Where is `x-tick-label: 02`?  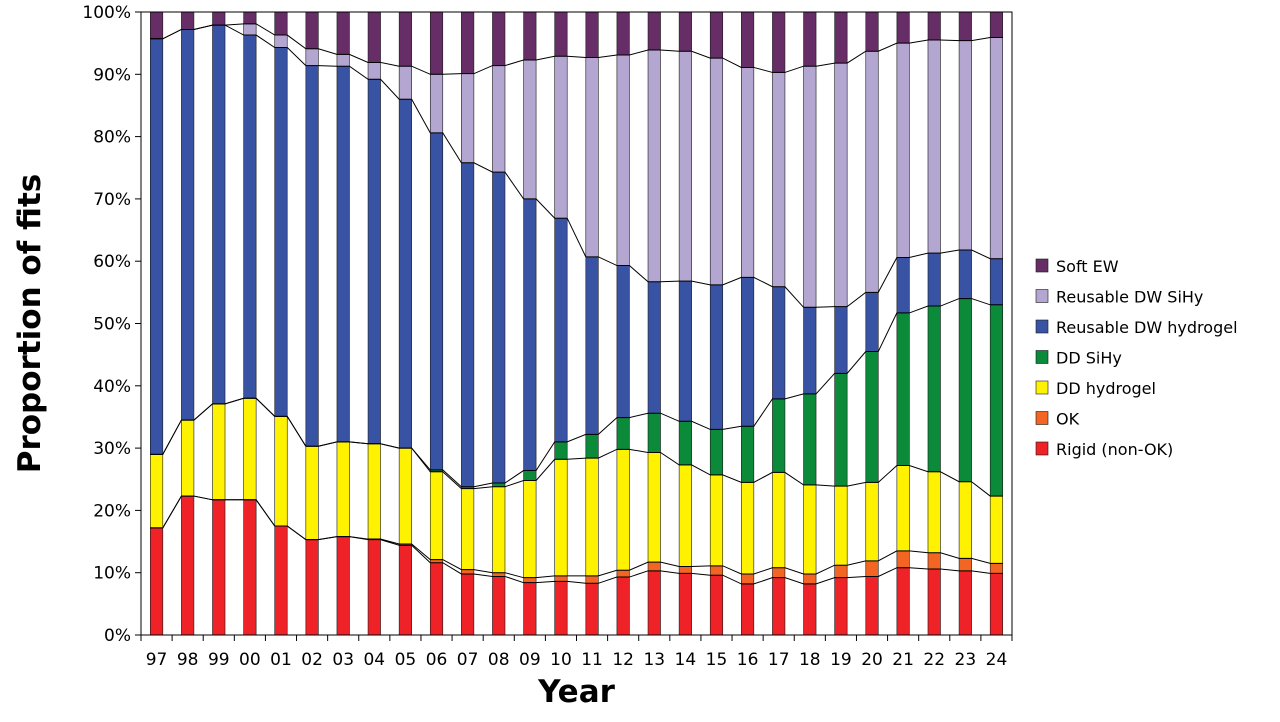
x-tick-label: 02 is located at coordinates (312, 660).